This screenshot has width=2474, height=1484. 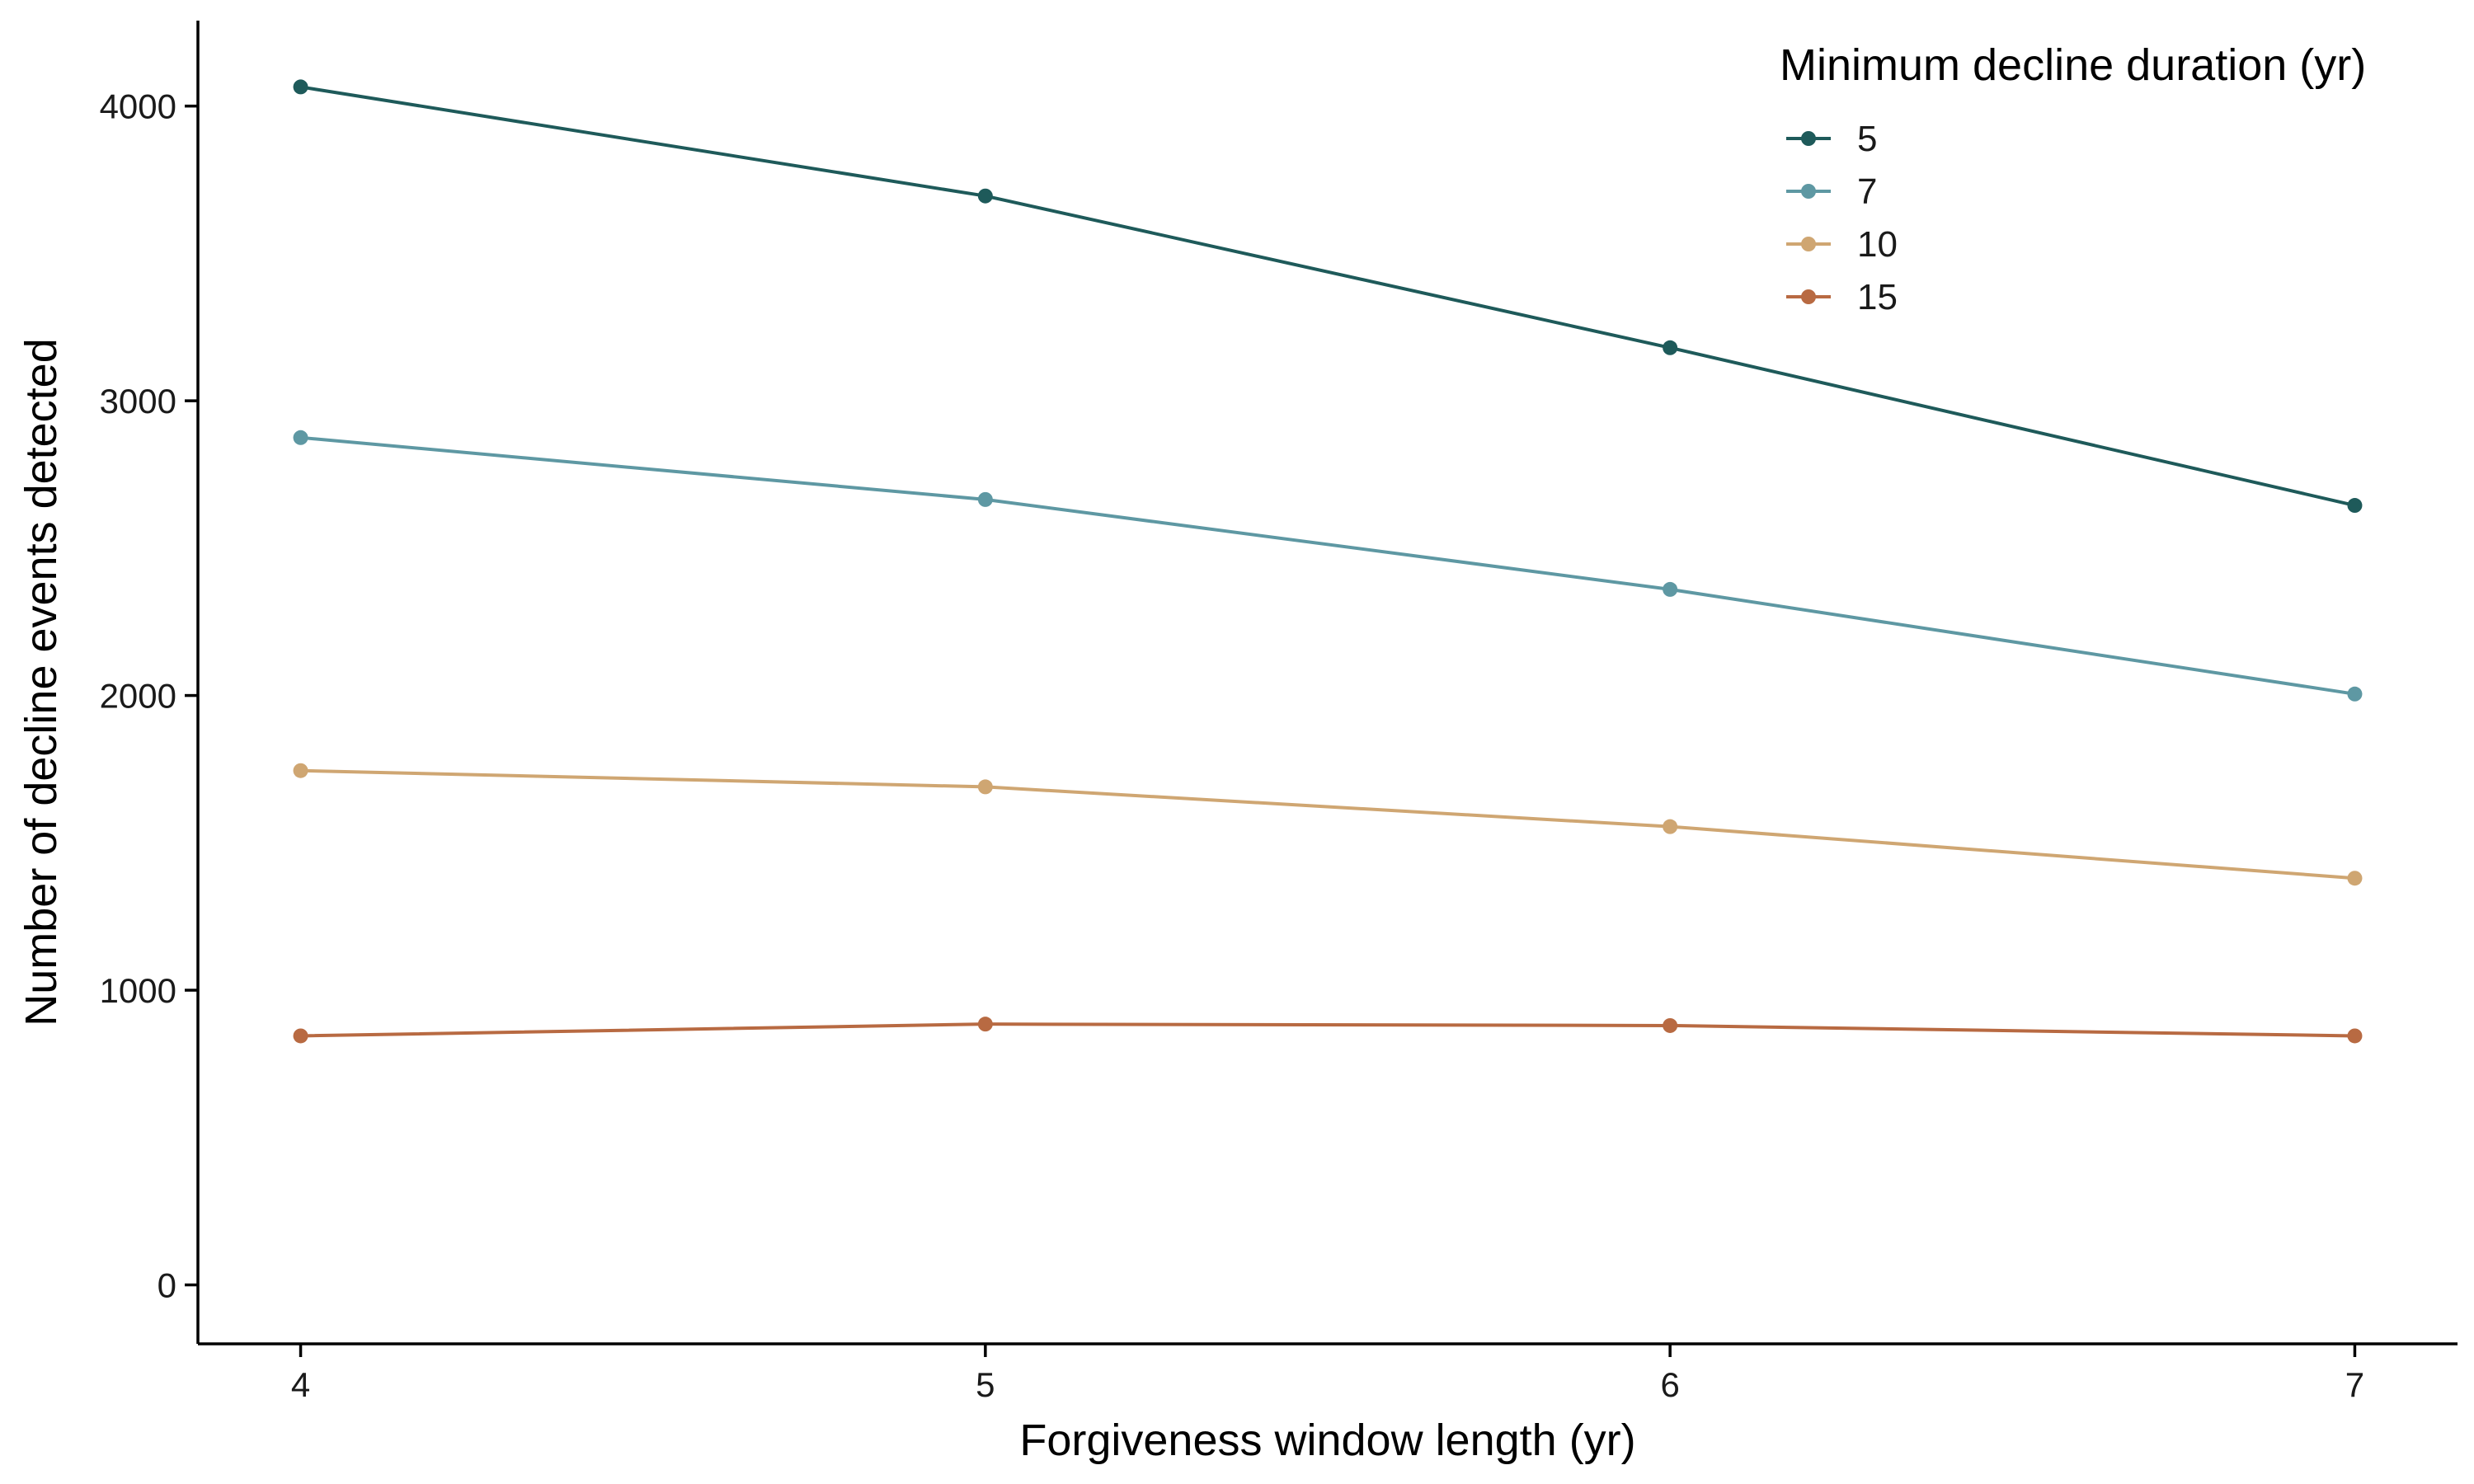 What do you see at coordinates (1867, 139) in the screenshot?
I see `legend-label: 5` at bounding box center [1867, 139].